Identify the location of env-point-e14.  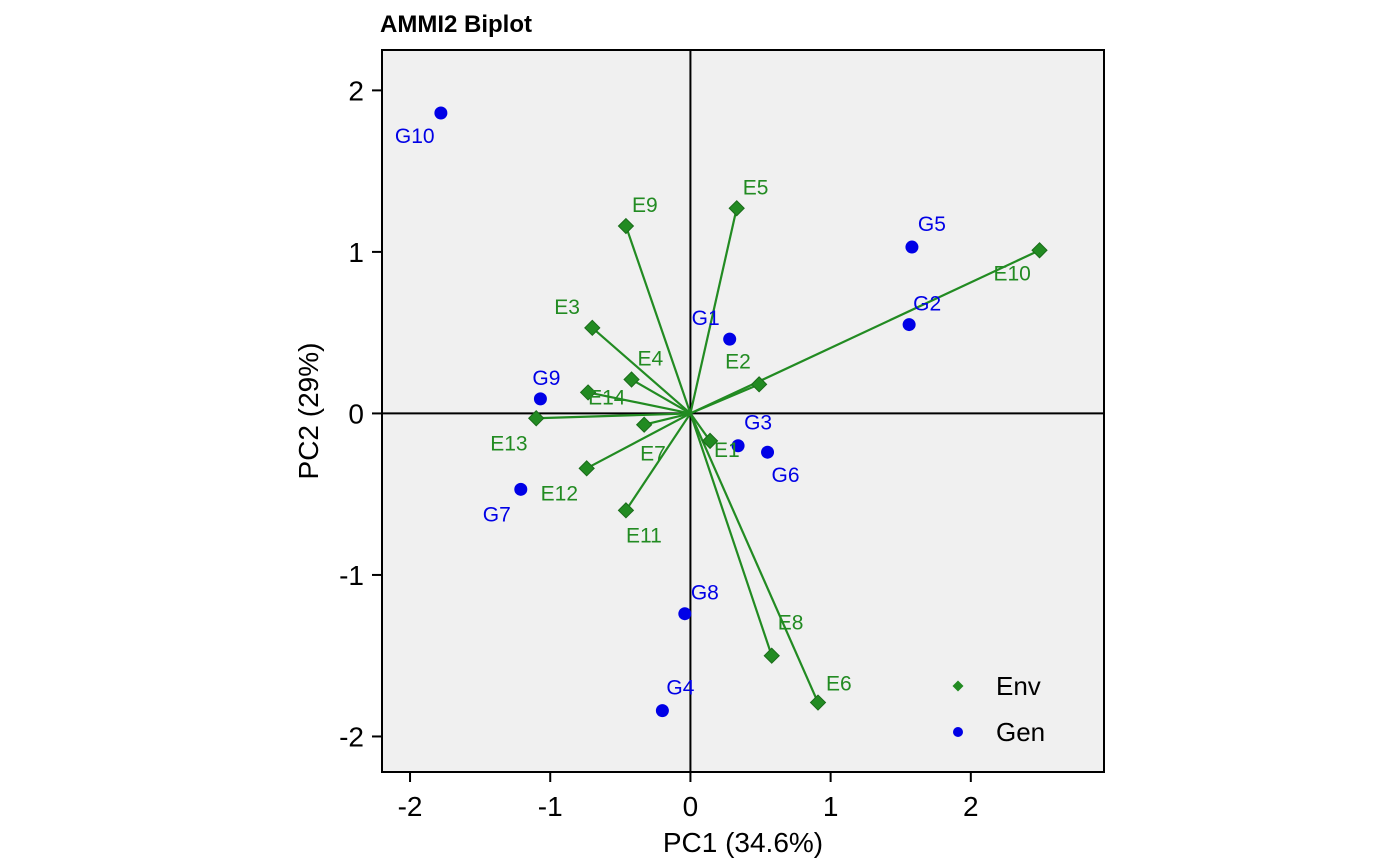
(588, 392).